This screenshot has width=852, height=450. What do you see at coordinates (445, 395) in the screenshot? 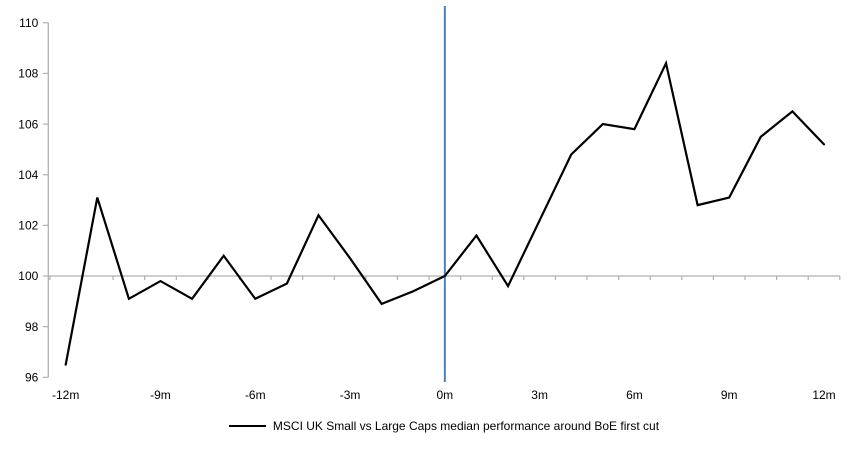
I see `x-axis-tick-label: 0m` at bounding box center [445, 395].